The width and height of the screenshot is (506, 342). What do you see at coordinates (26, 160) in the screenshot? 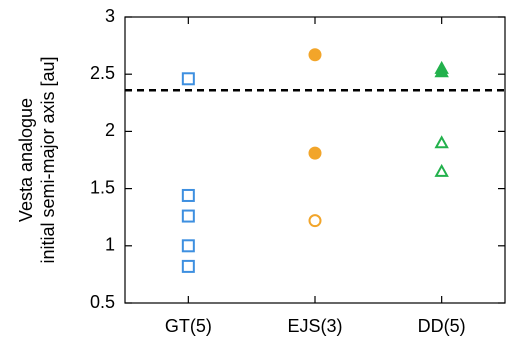
I see `y-axis-title-line: Vesta analogue` at bounding box center [26, 160].